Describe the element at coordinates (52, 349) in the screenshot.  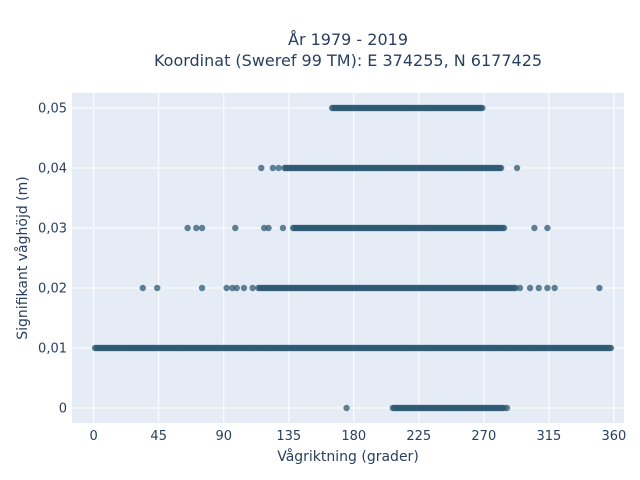
I see `y-tick-label: 0,01` at that location.